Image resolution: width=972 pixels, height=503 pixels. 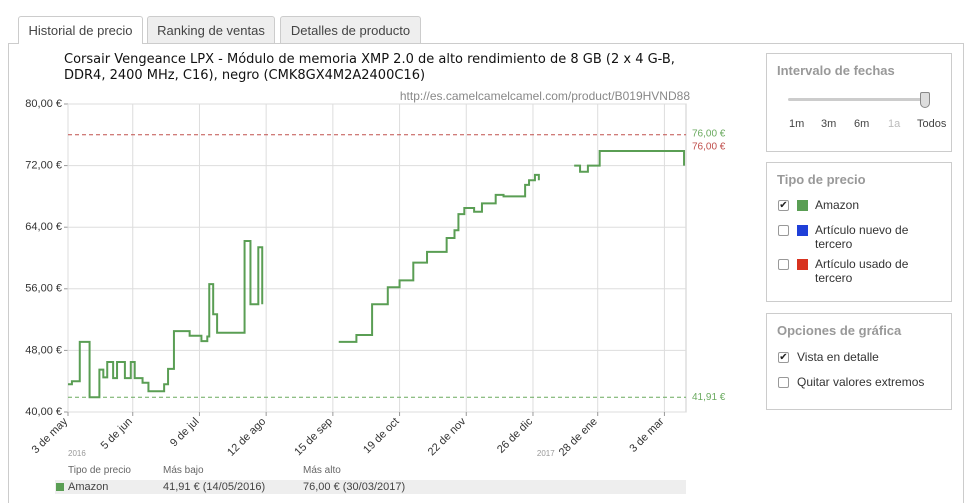 I want to click on range-option: Todos, so click(x=932, y=124).